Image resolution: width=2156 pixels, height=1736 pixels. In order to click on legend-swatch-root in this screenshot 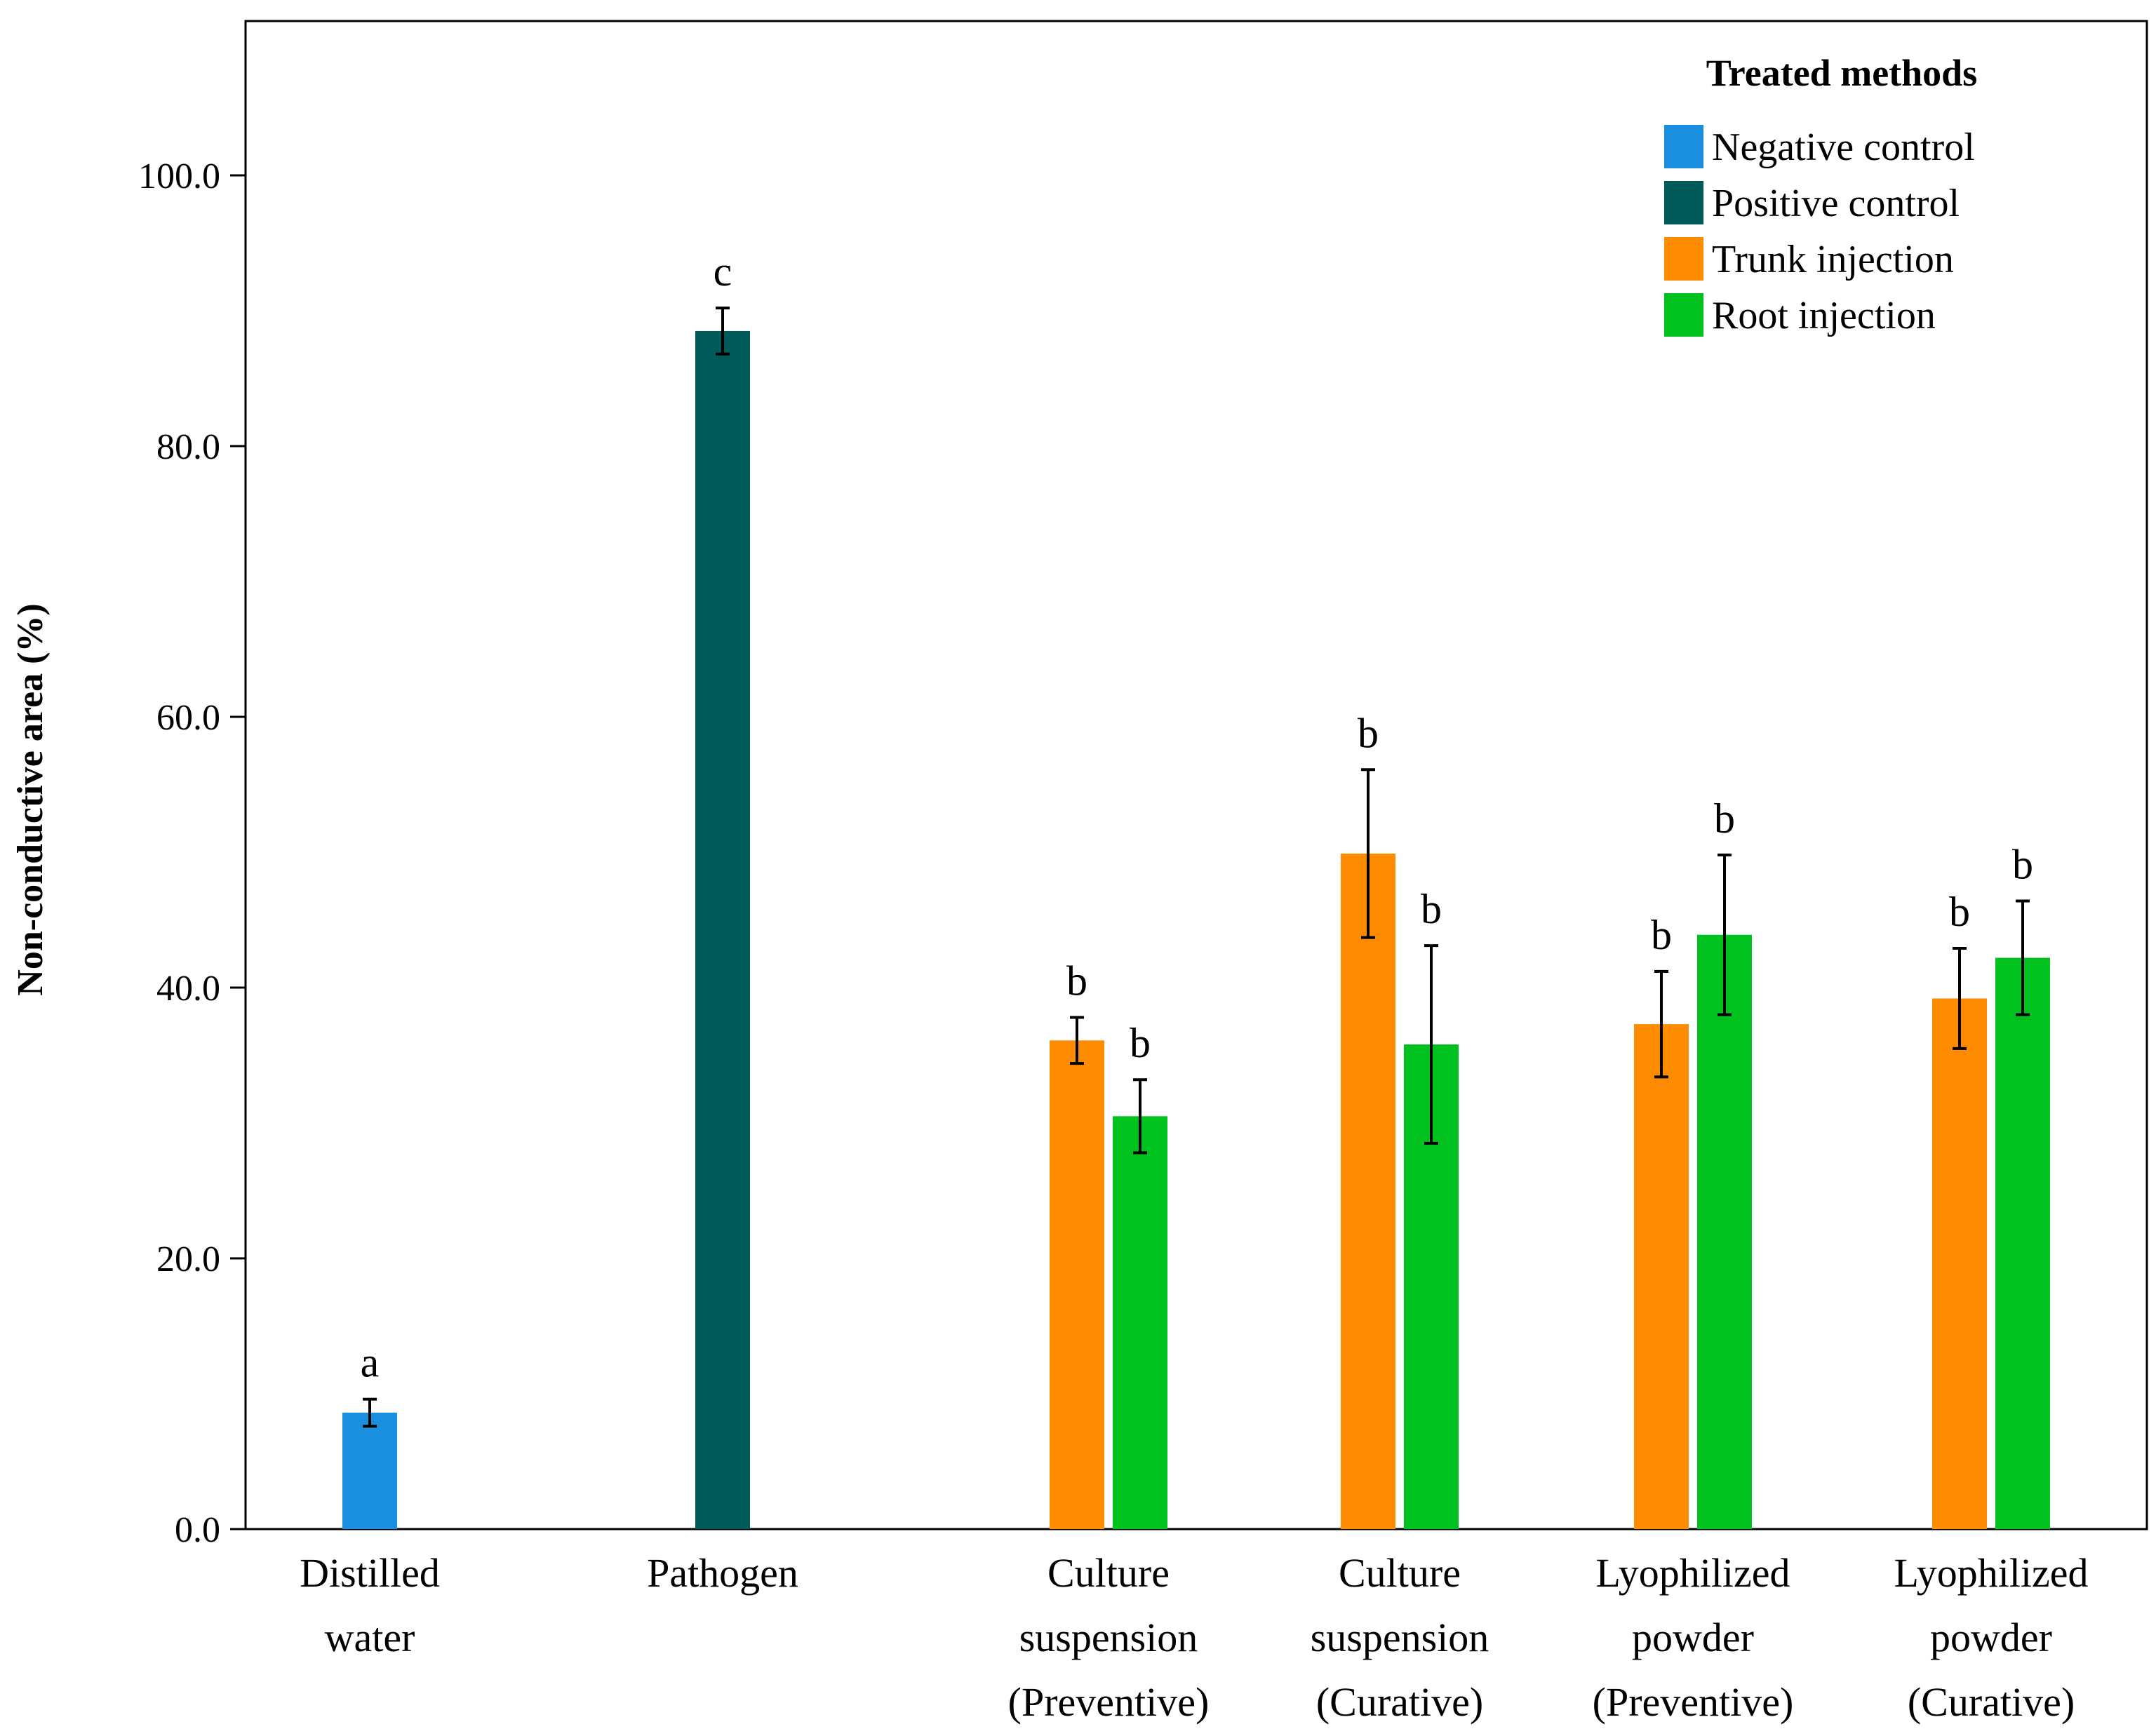, I will do `click(1683, 315)`.